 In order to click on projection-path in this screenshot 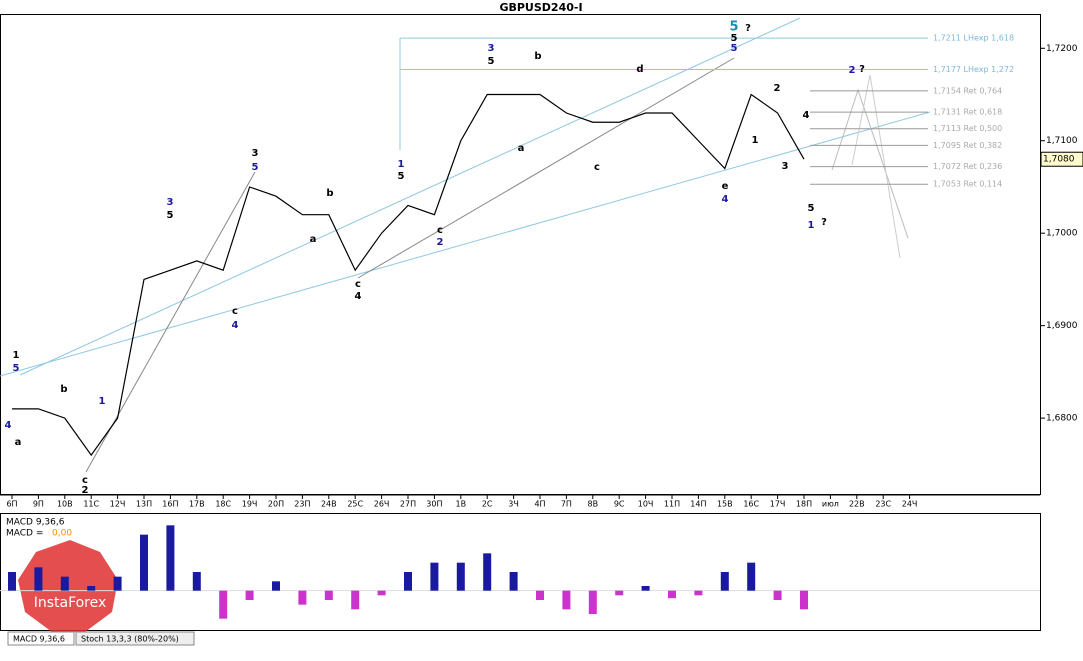, I will do `click(876, 166)`.